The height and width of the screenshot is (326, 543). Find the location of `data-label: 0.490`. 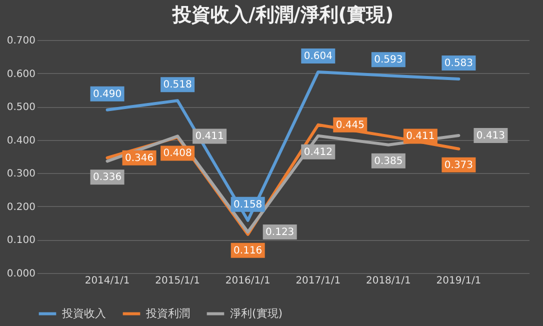

data-label: 0.490 is located at coordinates (107, 94).